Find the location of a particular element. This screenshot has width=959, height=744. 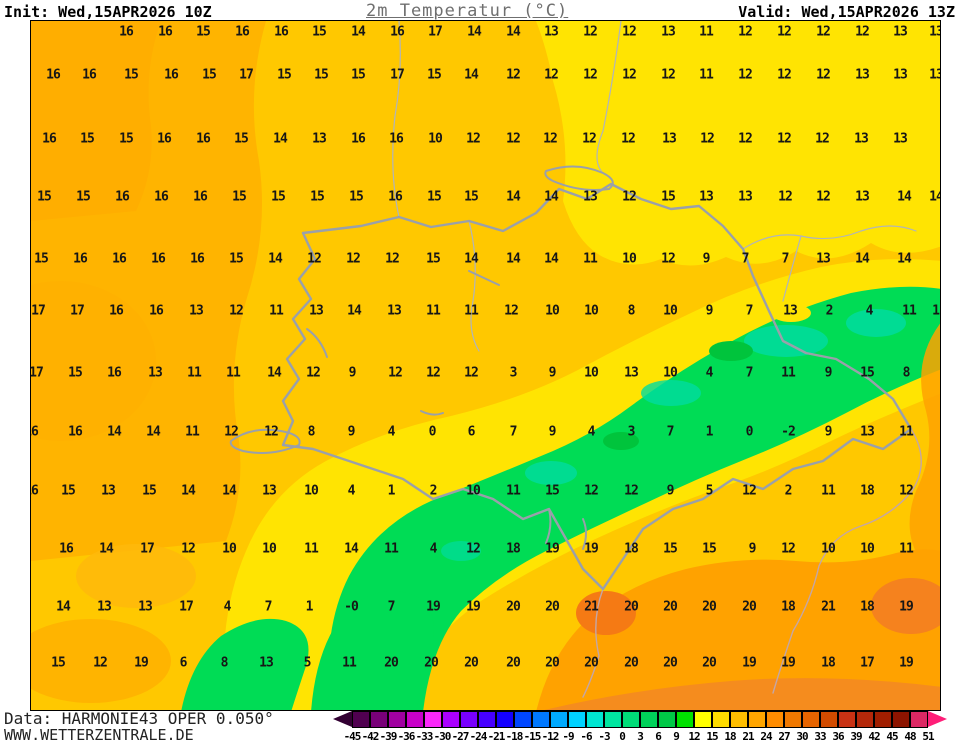

colorbar-tick-label: 24 is located at coordinates (766, 736).